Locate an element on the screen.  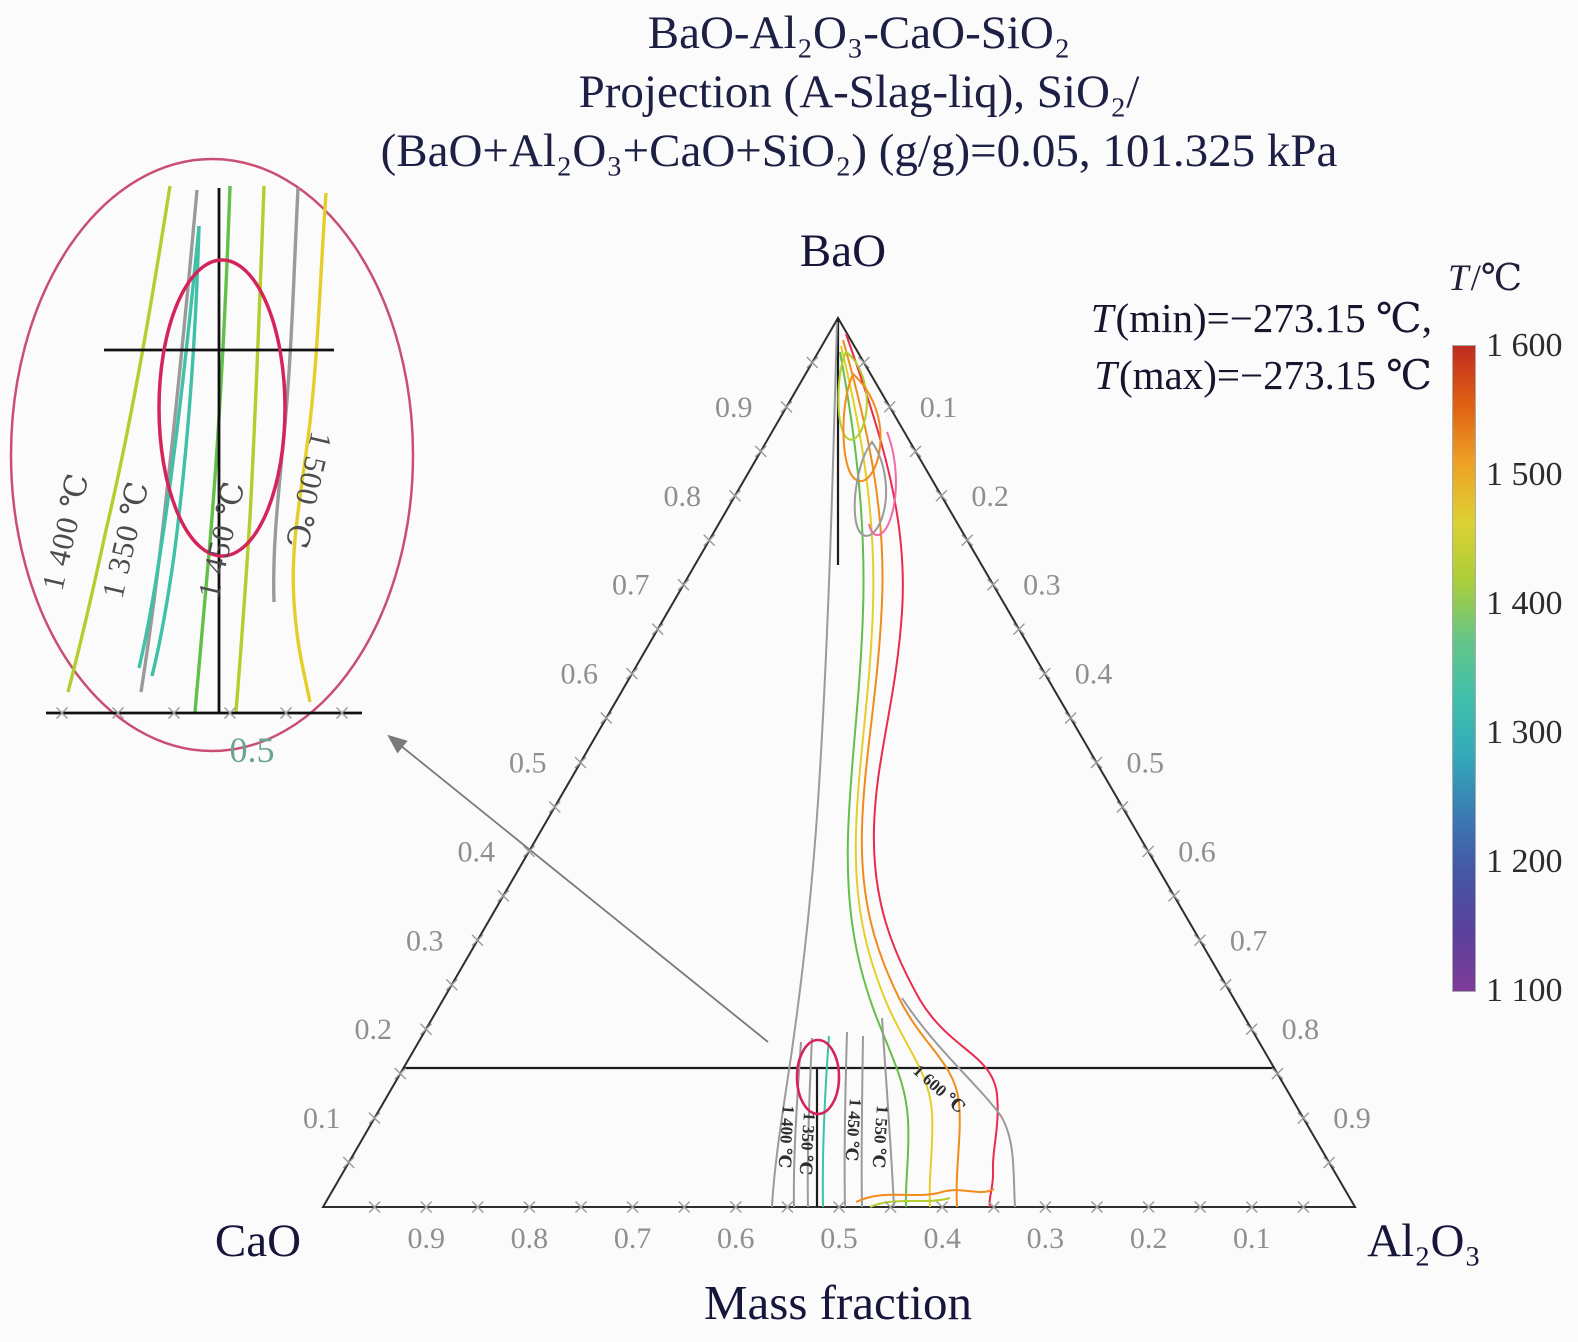
temperature-range-annotation: T(min)=−273.15 ℃, T(max)=−273.15 ℃ is located at coordinates (1261, 346).